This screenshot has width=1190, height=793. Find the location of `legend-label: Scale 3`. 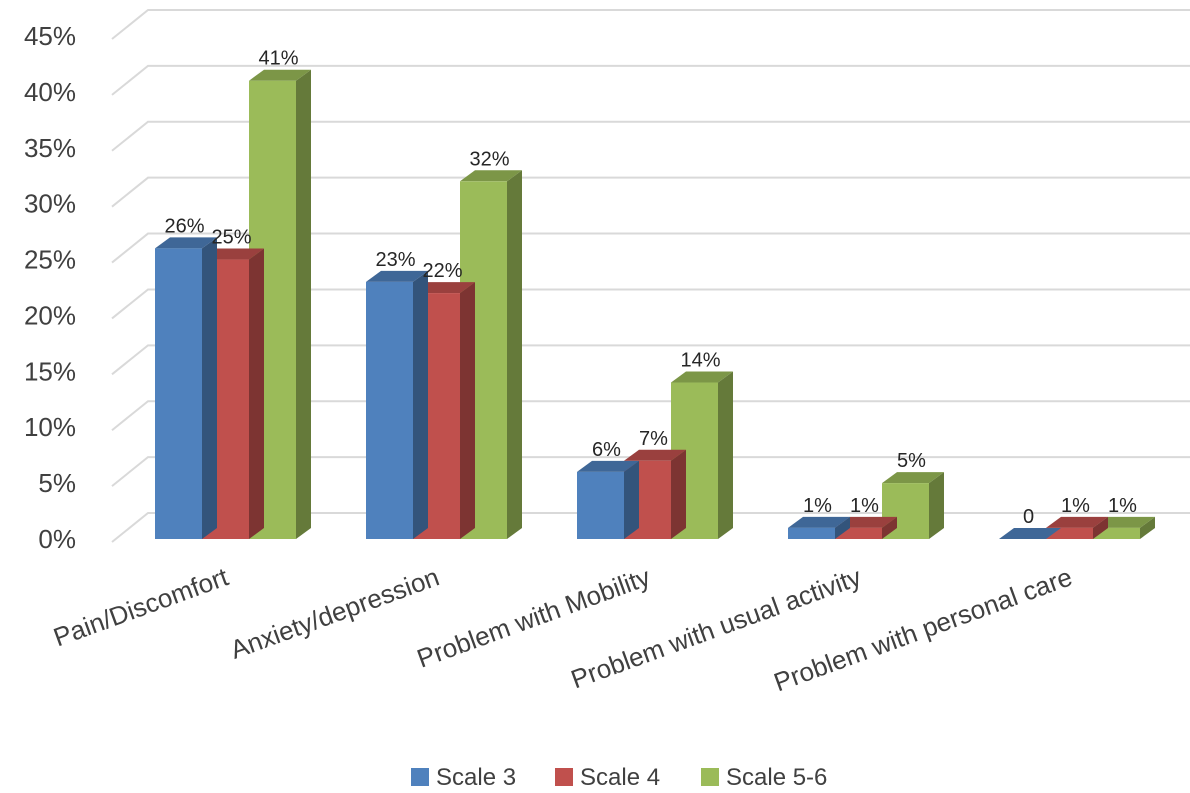

legend-label: Scale 3 is located at coordinates (476, 777).